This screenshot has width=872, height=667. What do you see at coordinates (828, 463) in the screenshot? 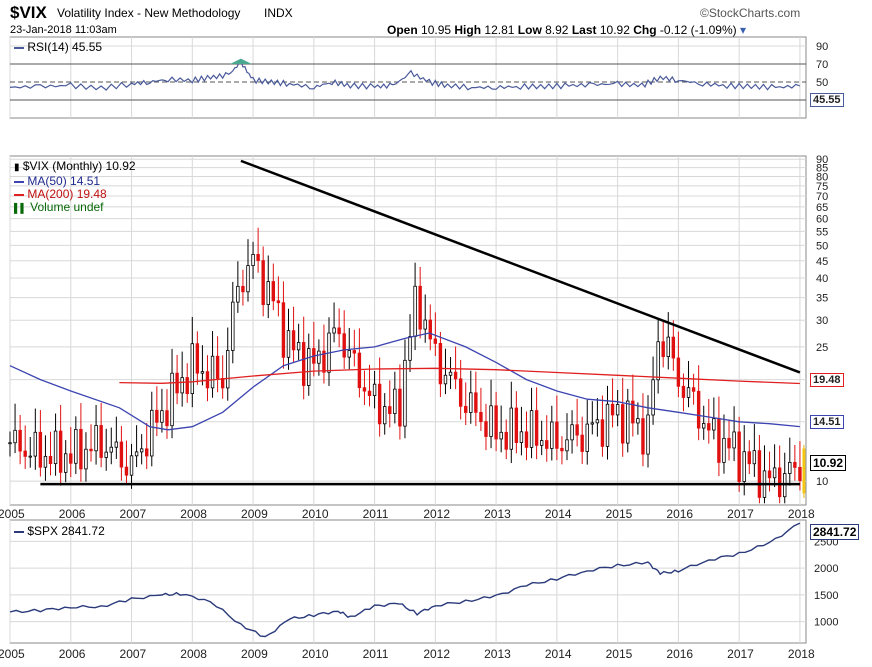
I see `last-value-tag: 10.92` at bounding box center [828, 463].